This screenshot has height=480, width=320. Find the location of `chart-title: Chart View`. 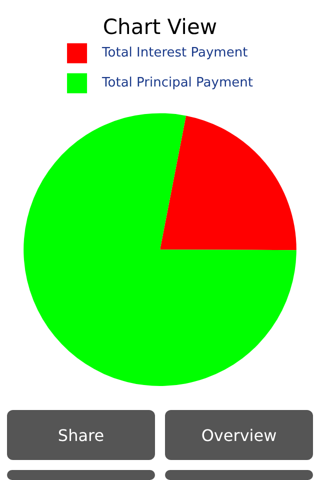

chart-title: Chart View is located at coordinates (160, 27).